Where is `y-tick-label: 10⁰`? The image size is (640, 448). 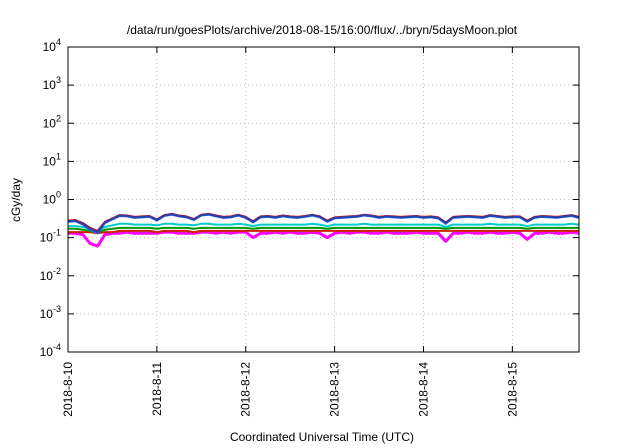 y-tick-label: 10⁰ is located at coordinates (52, 198).